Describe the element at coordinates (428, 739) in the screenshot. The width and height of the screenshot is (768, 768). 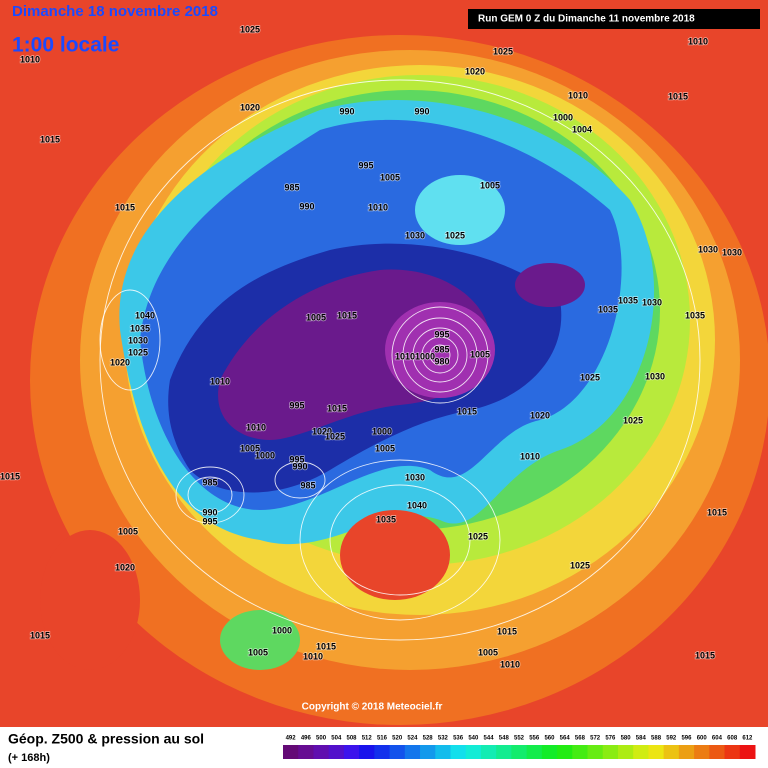
I see `legend-value: 528` at that location.